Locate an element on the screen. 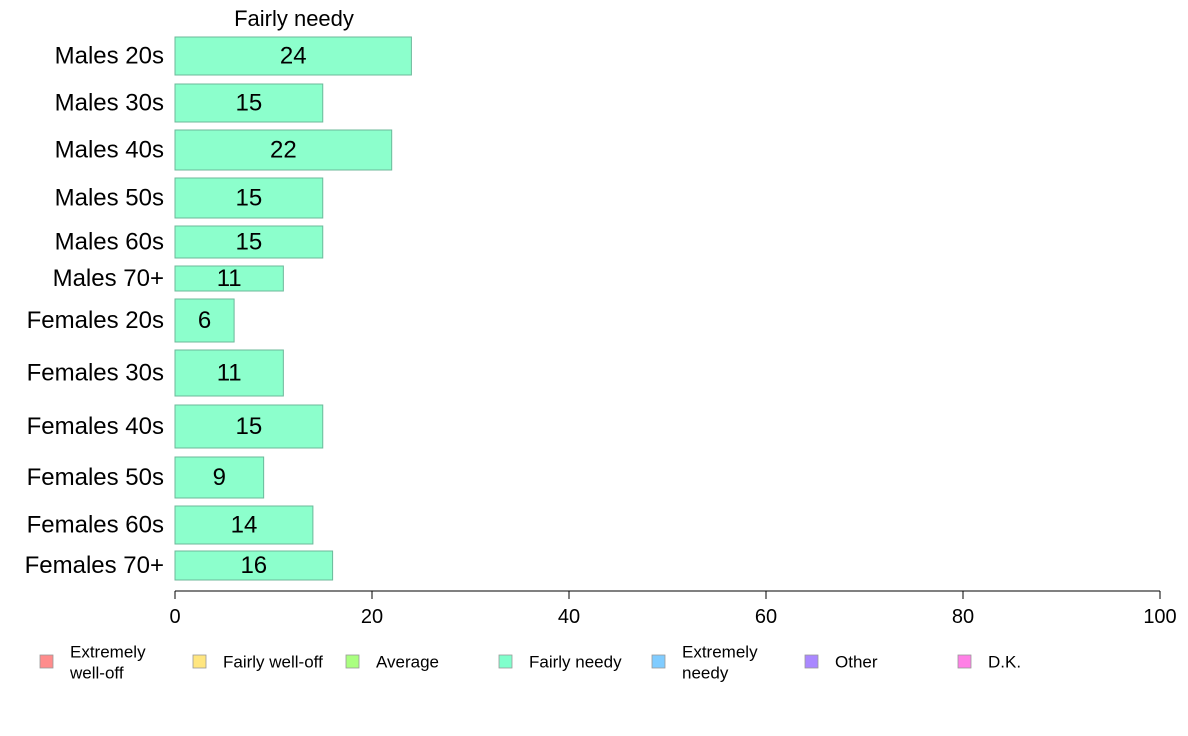 The image size is (1188, 736). legend-label: Fairly needy is located at coordinates (575, 662).